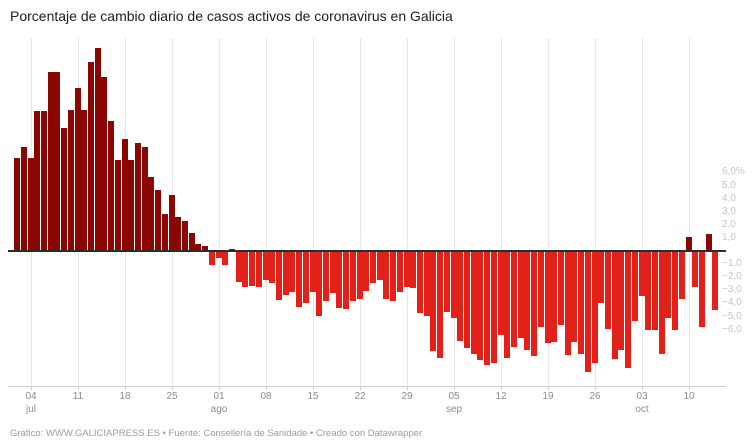 The width and height of the screenshot is (756, 447). Describe the element at coordinates (501, 396) in the screenshot. I see `x-tick-label: 12` at that location.